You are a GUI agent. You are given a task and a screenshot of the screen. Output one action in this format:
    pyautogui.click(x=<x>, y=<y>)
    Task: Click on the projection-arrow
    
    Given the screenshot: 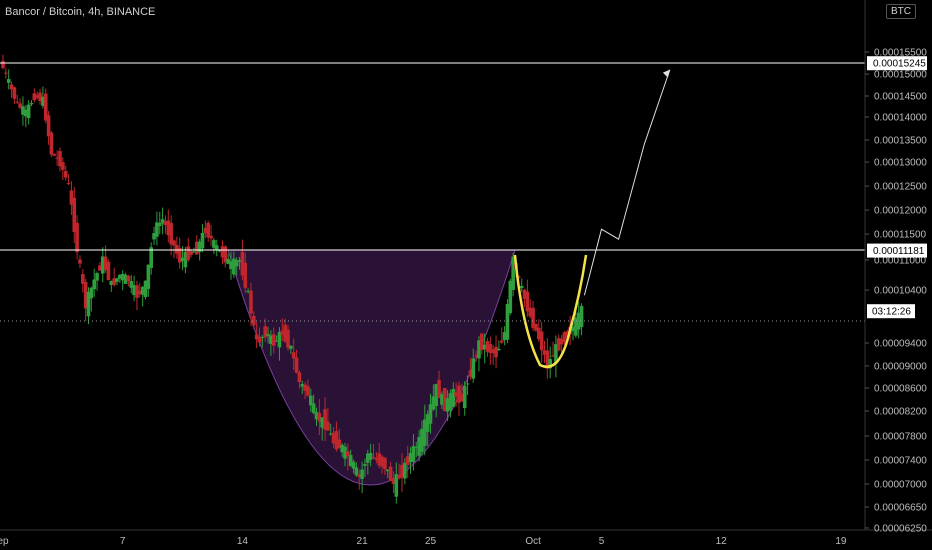 What is the action you would take?
    pyautogui.click(x=627, y=182)
    